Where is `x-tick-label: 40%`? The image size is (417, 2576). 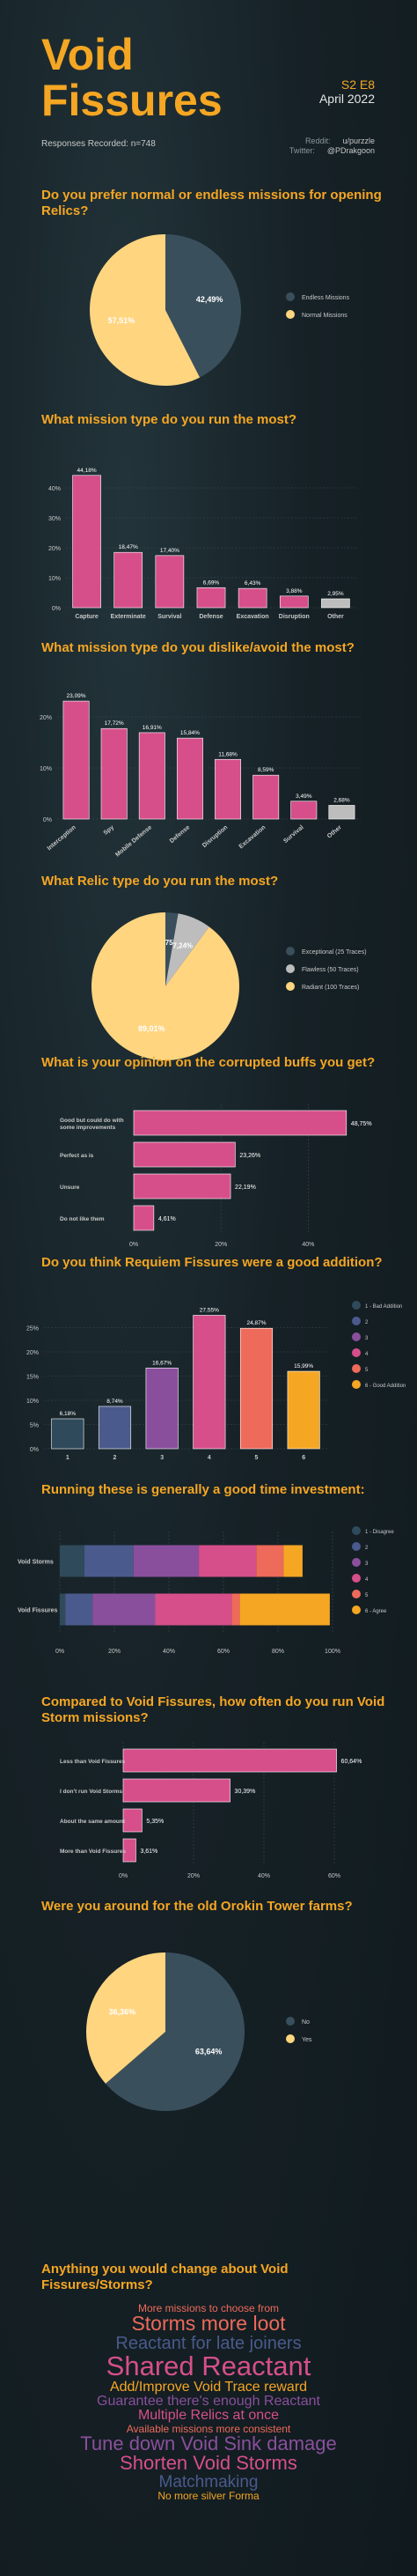
x-tick-label: 40% is located at coordinates (264, 1876).